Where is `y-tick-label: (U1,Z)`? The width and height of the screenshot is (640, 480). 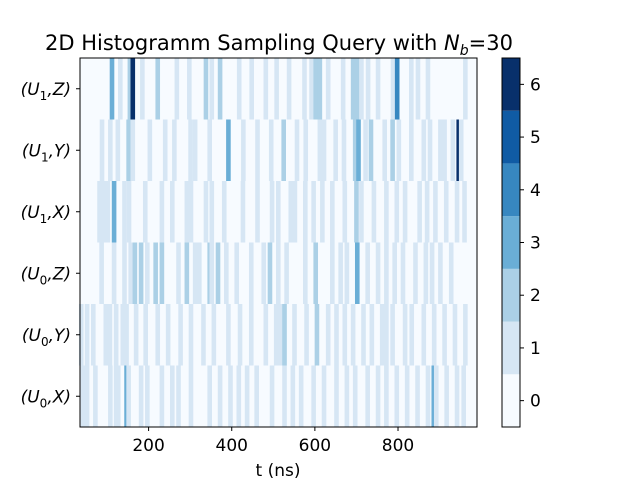 y-tick-label: (U1,Z) is located at coordinates (46, 91).